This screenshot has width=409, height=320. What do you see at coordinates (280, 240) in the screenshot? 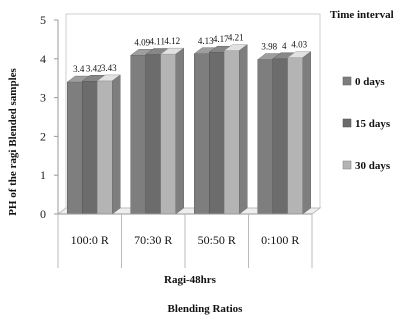
I see `x-tick-label: 0:100 R` at bounding box center [280, 240].